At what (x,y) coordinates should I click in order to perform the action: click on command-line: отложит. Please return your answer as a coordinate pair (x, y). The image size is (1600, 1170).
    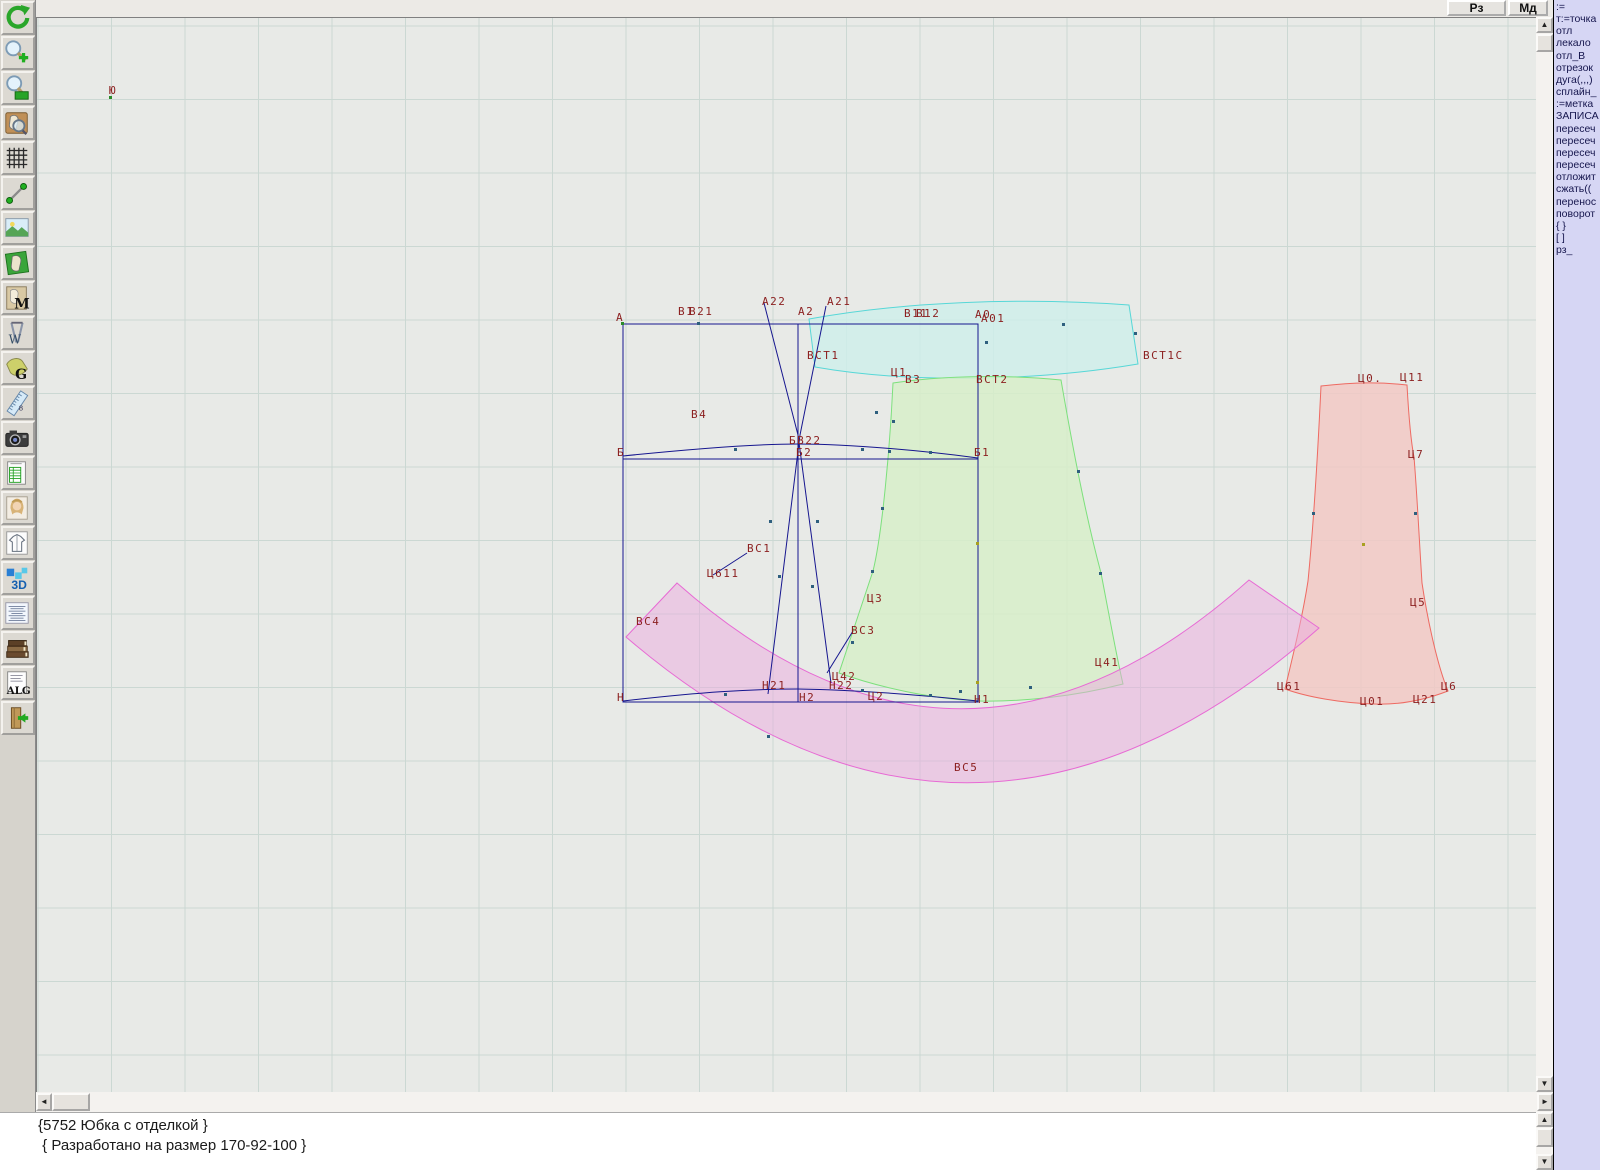
    Looking at the image, I should click on (1576, 177).